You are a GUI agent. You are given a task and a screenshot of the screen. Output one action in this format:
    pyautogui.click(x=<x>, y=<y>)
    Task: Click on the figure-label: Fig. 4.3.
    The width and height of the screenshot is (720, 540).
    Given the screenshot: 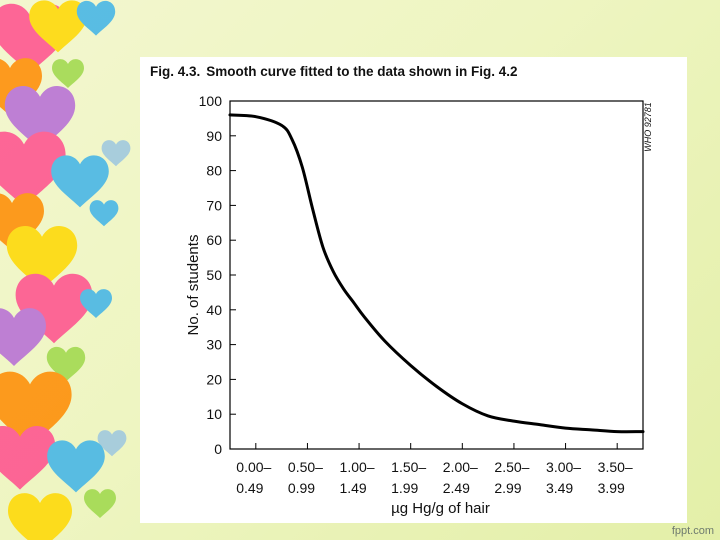 What is the action you would take?
    pyautogui.click(x=175, y=71)
    